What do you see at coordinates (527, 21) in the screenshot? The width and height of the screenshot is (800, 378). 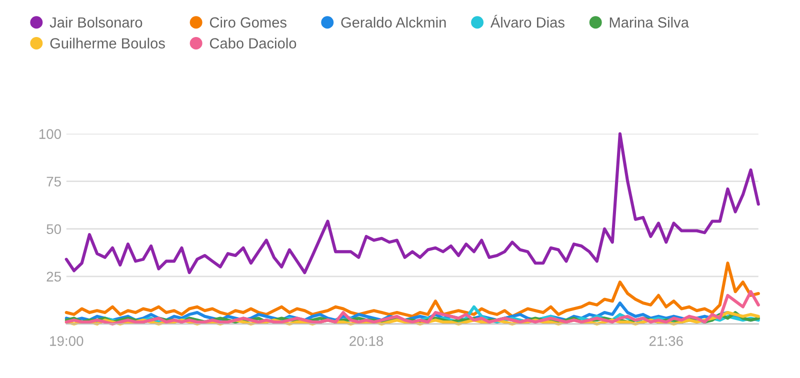 I see `legend-label: Álvaro Dias` at bounding box center [527, 21].